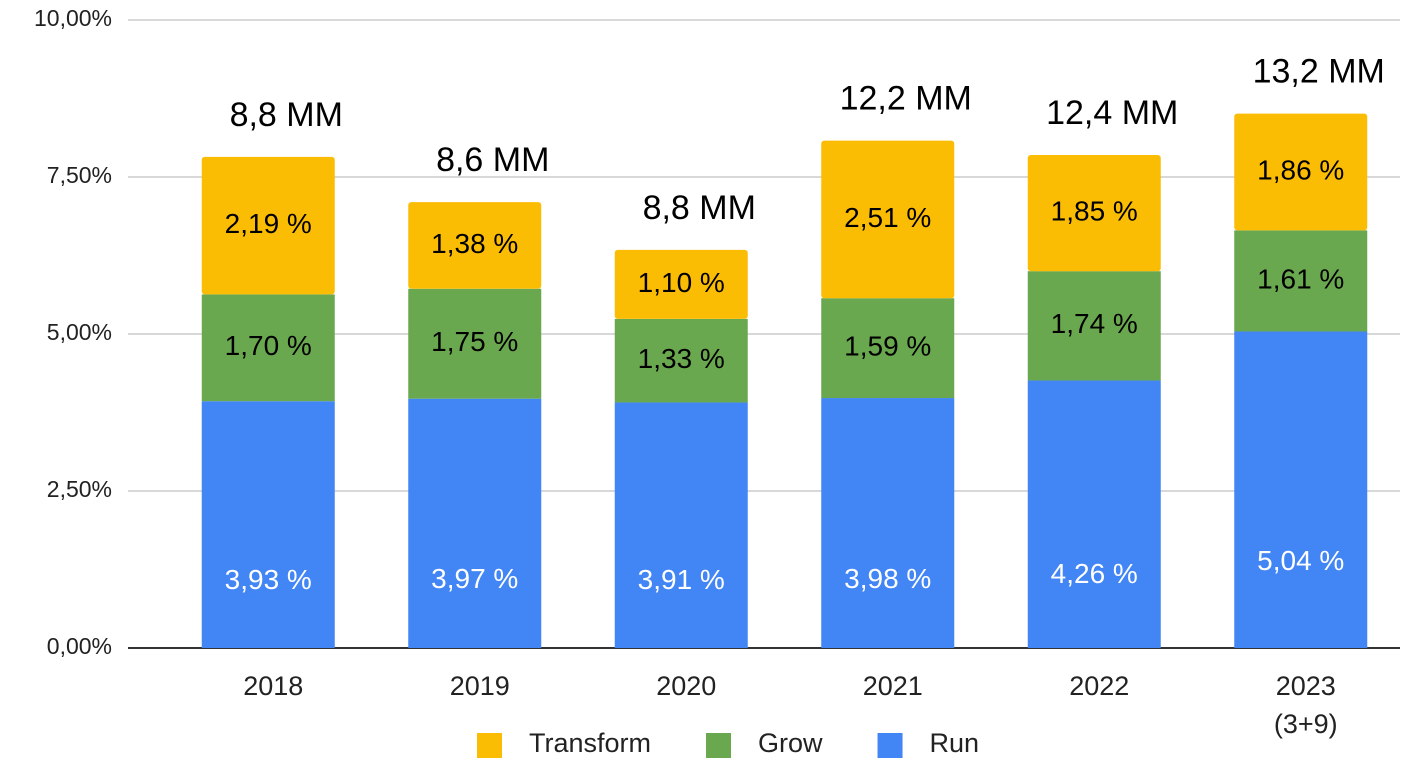 The height and width of the screenshot is (761, 1417). I want to click on total-label: 12,2 MM, so click(906, 99).